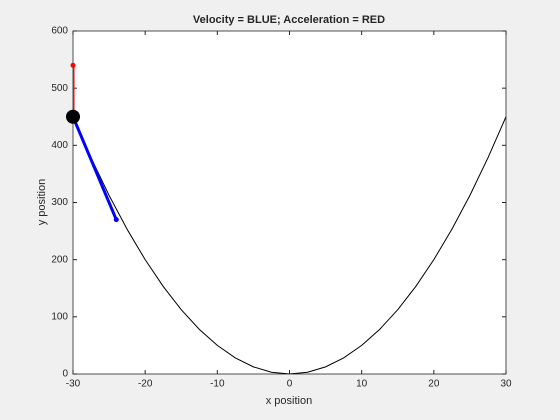 The image size is (560, 420). What do you see at coordinates (217, 384) in the screenshot?
I see `x-tick-label: -10` at bounding box center [217, 384].